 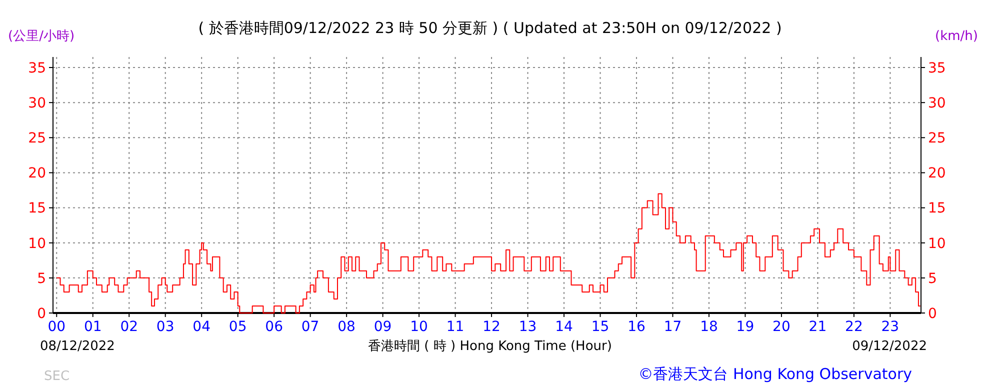 What do you see at coordinates (41, 36) in the screenshot?
I see `y-axis-title: (公里/小時)` at bounding box center [41, 36].